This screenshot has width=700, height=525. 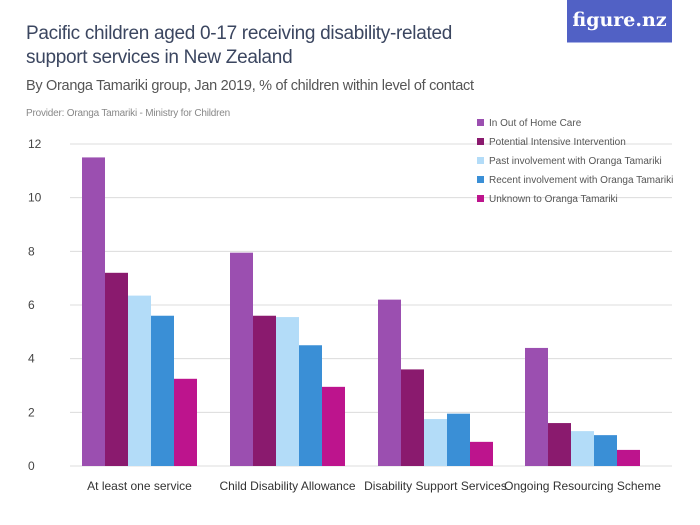 What do you see at coordinates (557, 142) in the screenshot?
I see `legend-label: Potential Intensive Intervention` at bounding box center [557, 142].